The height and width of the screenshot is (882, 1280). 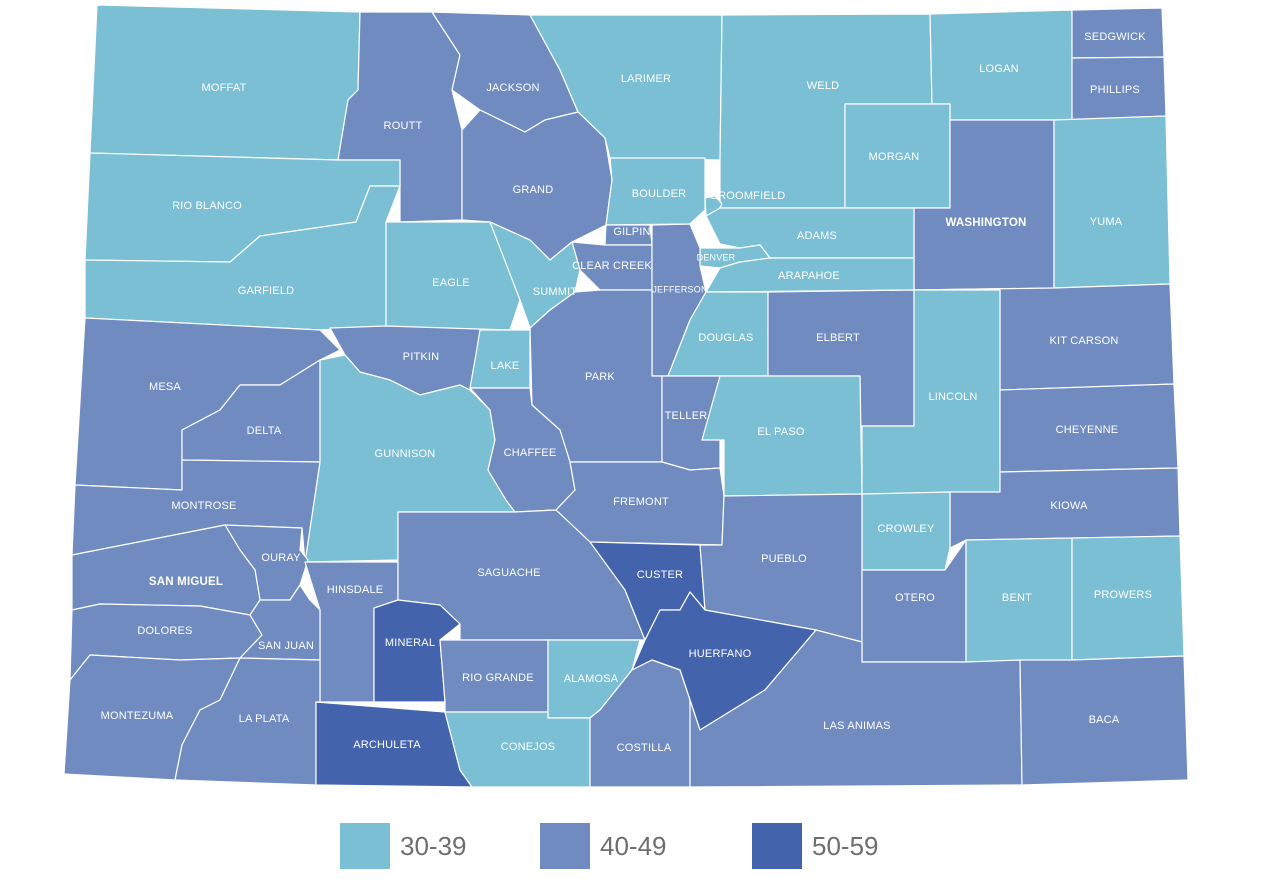 What do you see at coordinates (612, 266) in the screenshot?
I see `county-label-clear-creek: CLEAR CREEK` at bounding box center [612, 266].